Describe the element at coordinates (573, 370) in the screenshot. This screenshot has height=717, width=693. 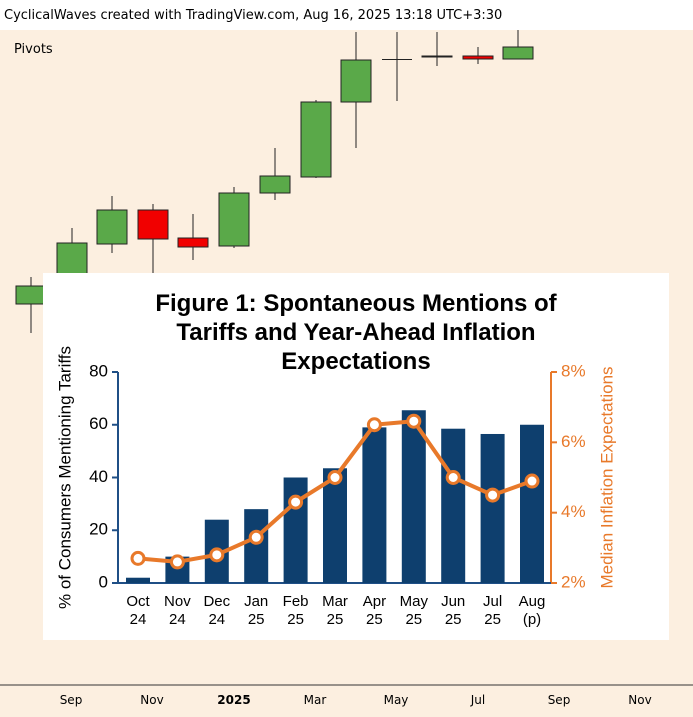
I see `y2-tick-label: 8%` at that location.